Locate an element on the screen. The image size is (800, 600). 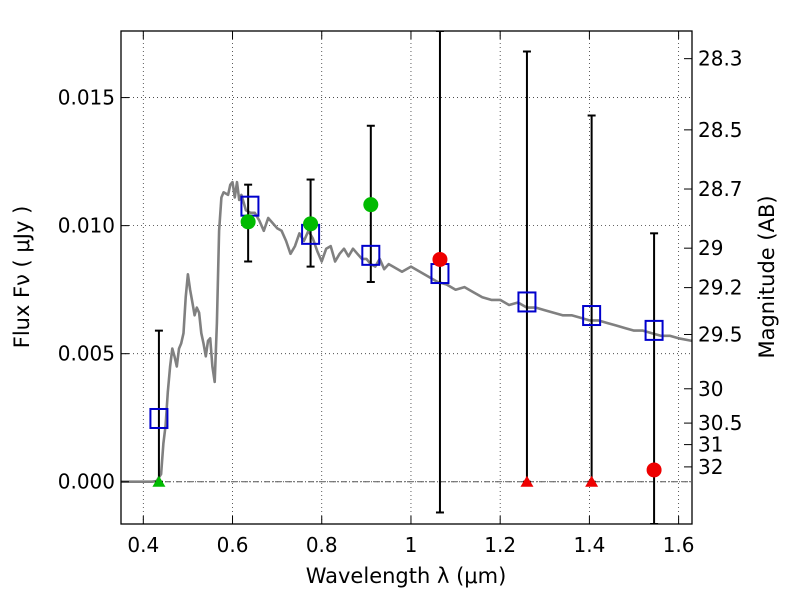
magnitude-tick-label: 28.7 is located at coordinates (720, 189).